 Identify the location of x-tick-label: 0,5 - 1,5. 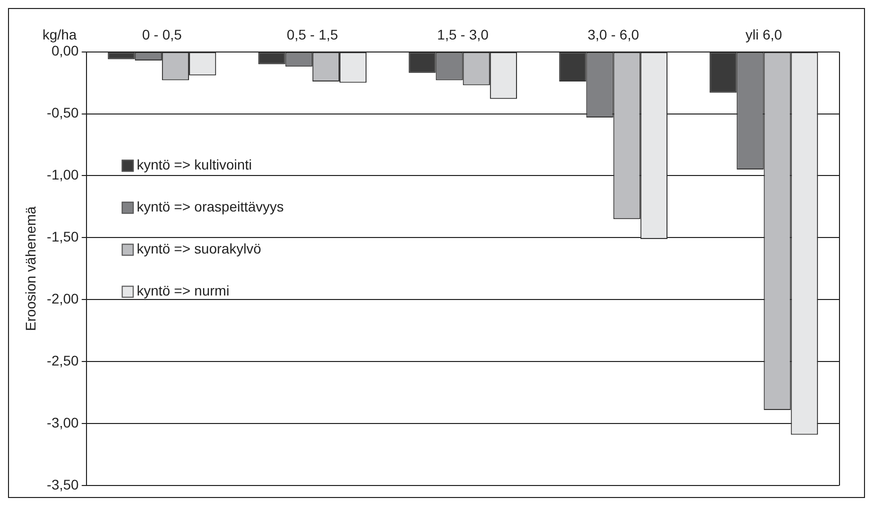
(312, 34).